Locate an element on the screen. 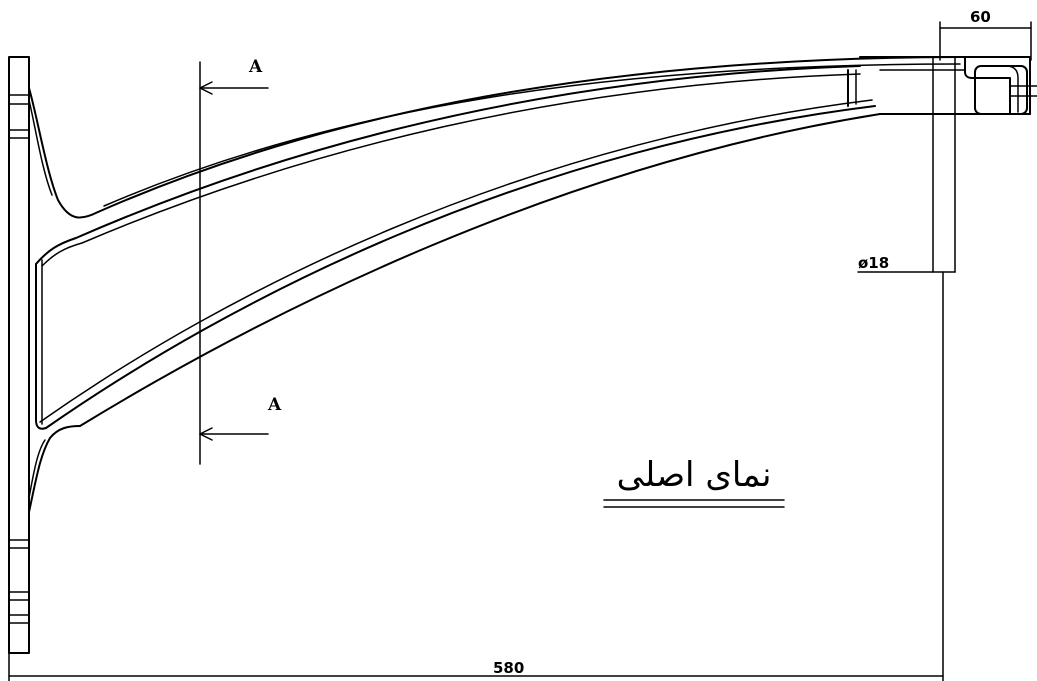  view-title: نمای اصلی is located at coordinates (694, 481).